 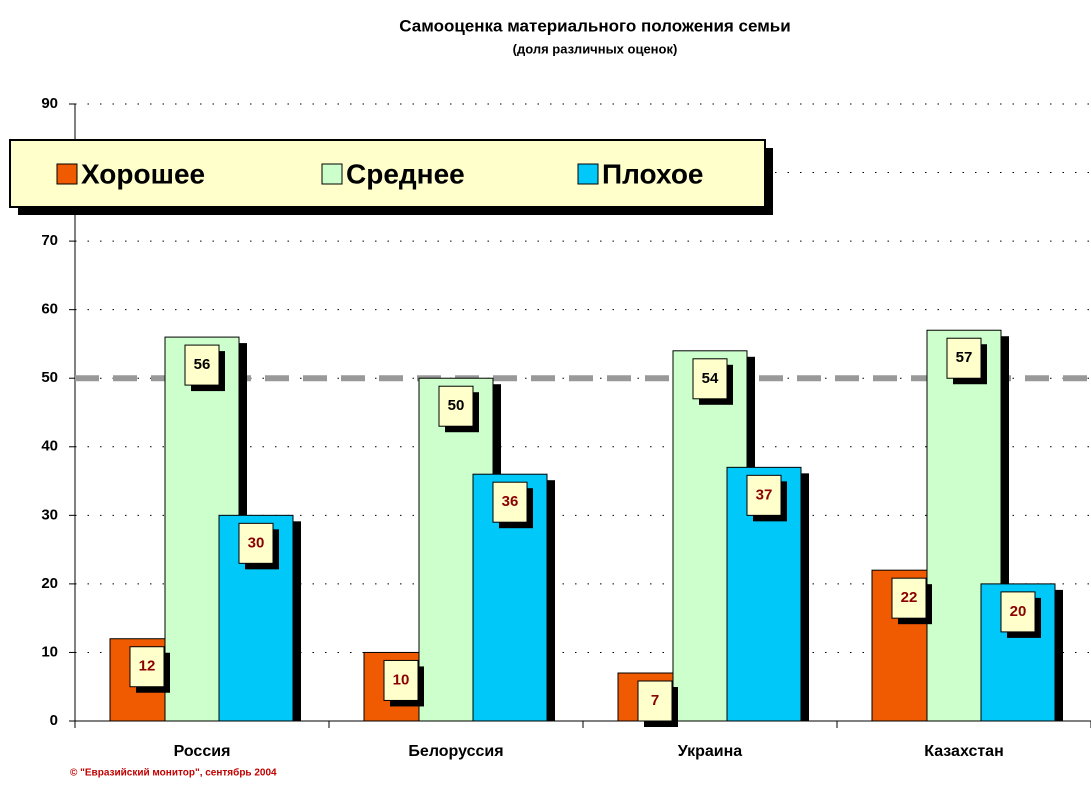 I want to click on legend, so click(x=387, y=173).